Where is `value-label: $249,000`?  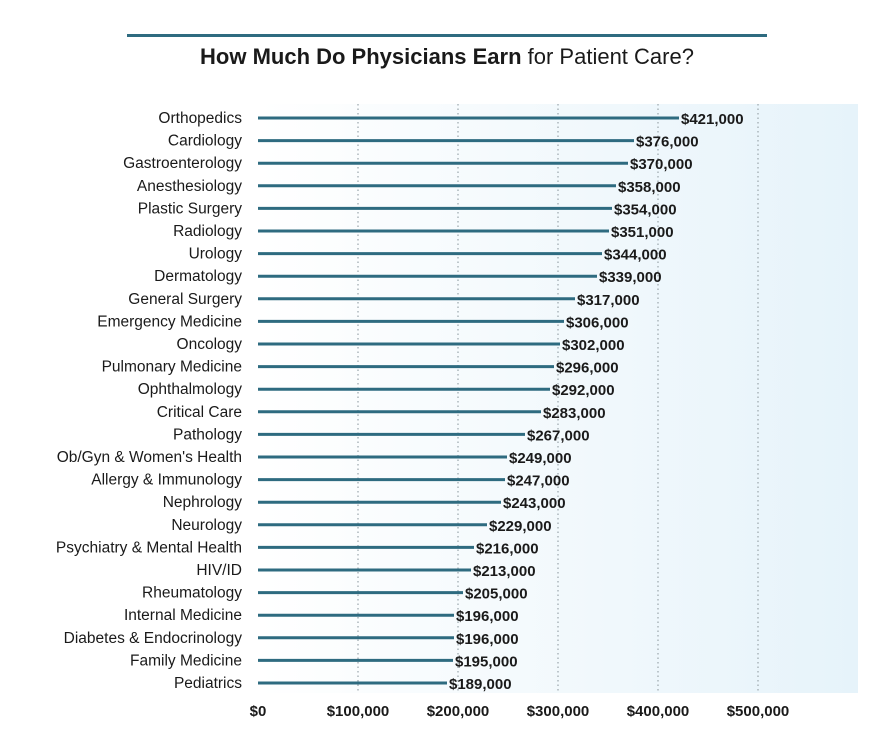 value-label: $249,000 is located at coordinates (540, 458).